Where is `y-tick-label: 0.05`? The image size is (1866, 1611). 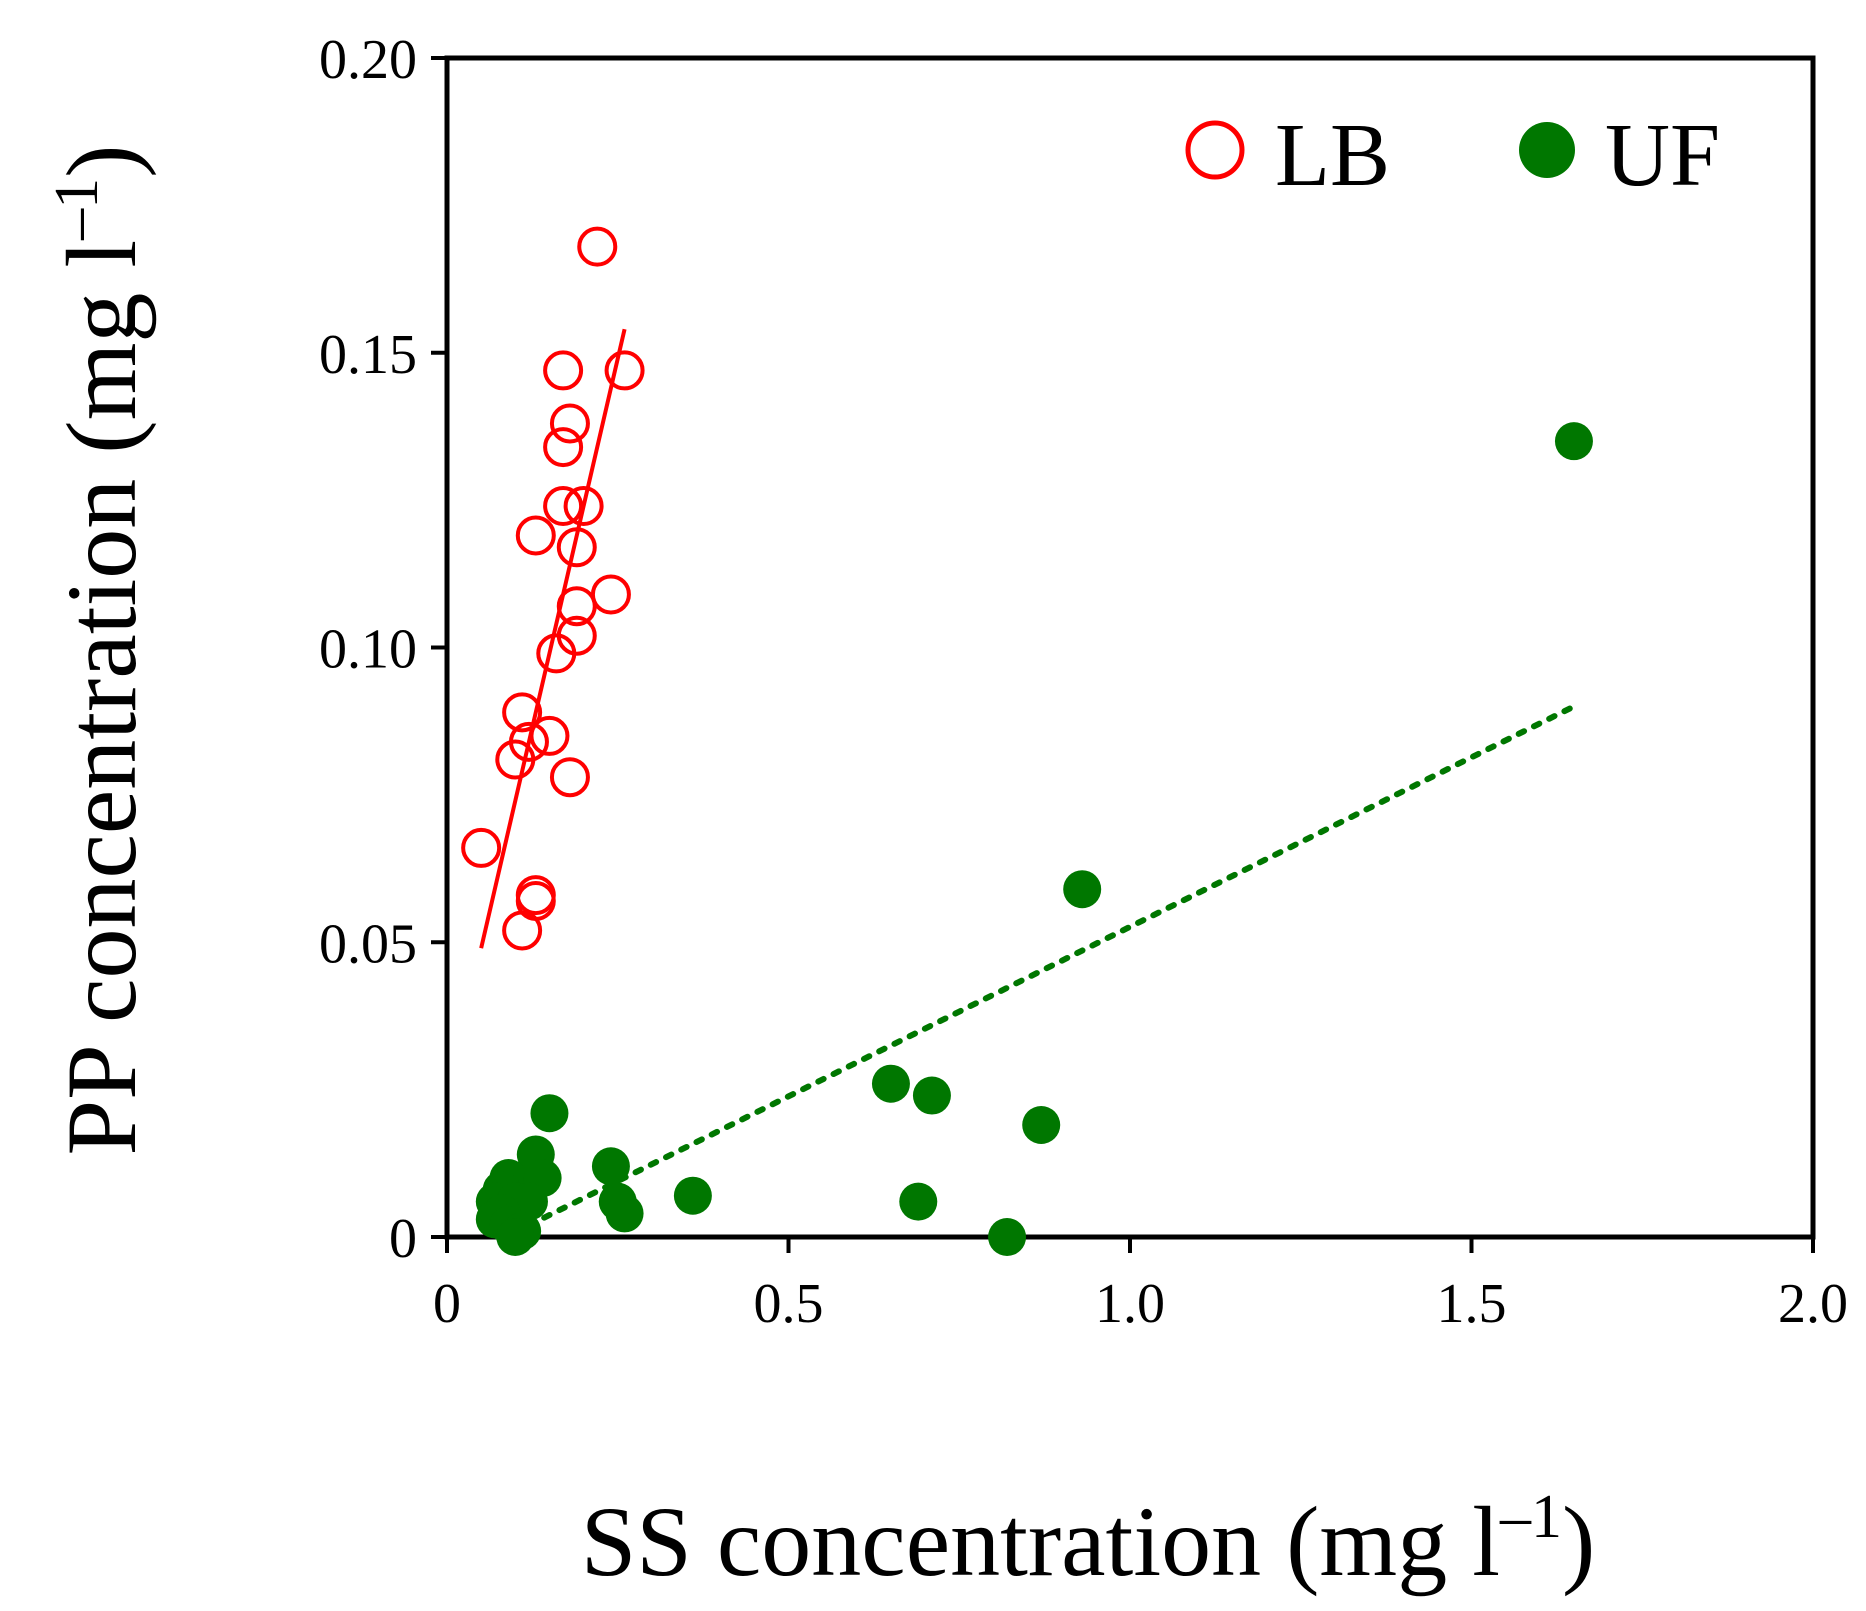 y-tick-label: 0.05 is located at coordinates (368, 944).